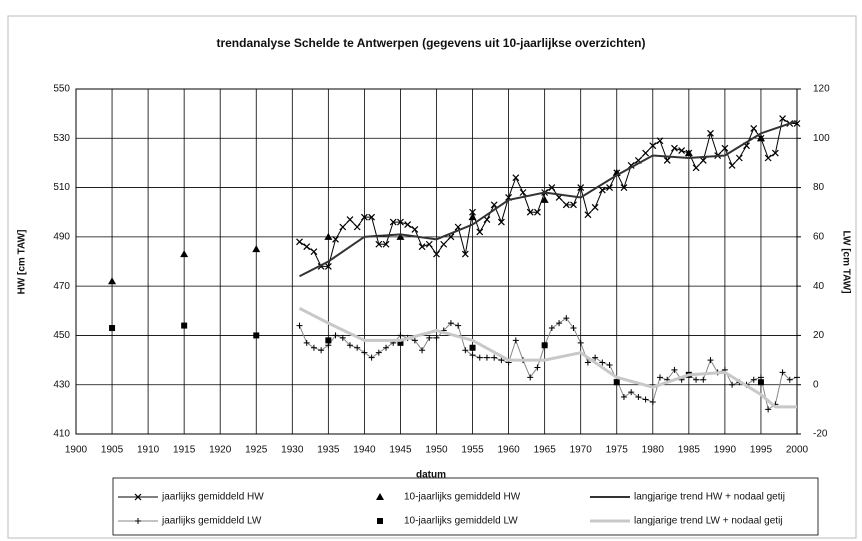  I want to click on legend-label: jaarlijks gemiddeld LW, so click(211, 521).